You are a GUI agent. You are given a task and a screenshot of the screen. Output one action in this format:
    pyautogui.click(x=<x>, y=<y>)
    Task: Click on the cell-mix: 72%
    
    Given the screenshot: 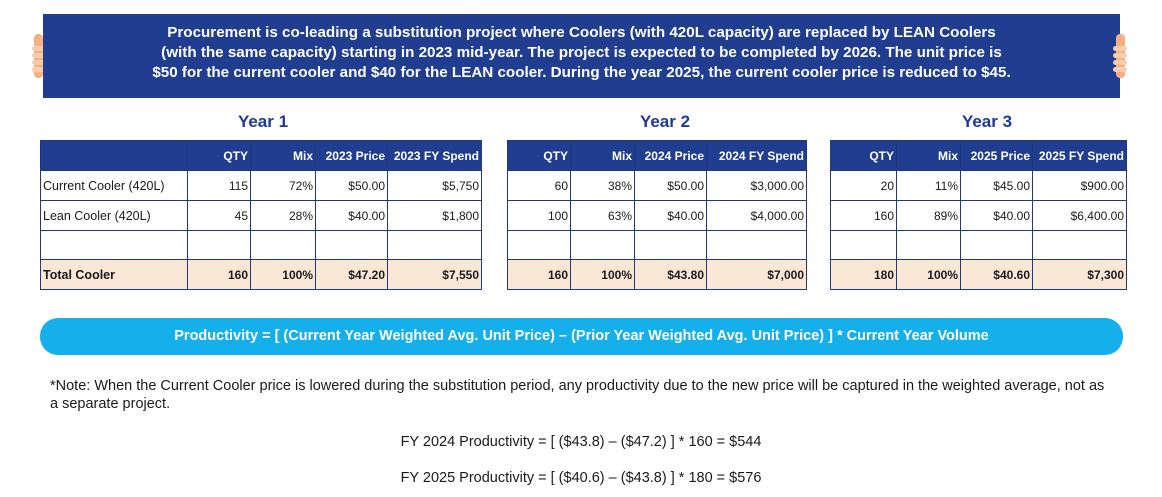 What is the action you would take?
    pyautogui.click(x=283, y=185)
    